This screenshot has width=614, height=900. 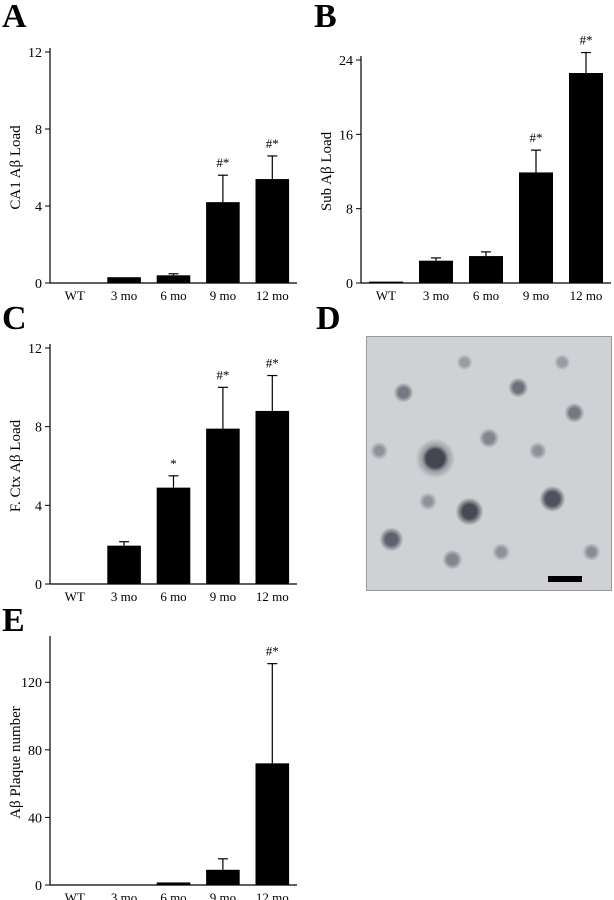 What do you see at coordinates (75, 895) in the screenshot?
I see `x-tick-label-e-0: WT` at bounding box center [75, 895].